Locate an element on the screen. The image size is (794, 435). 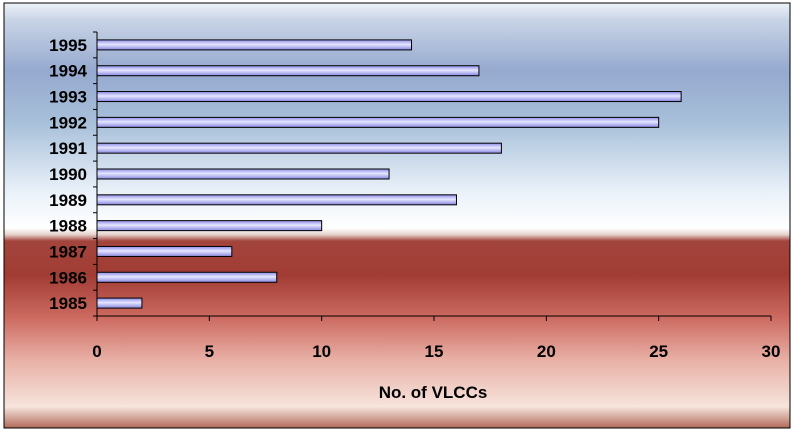
bar-1988 is located at coordinates (209, 226).